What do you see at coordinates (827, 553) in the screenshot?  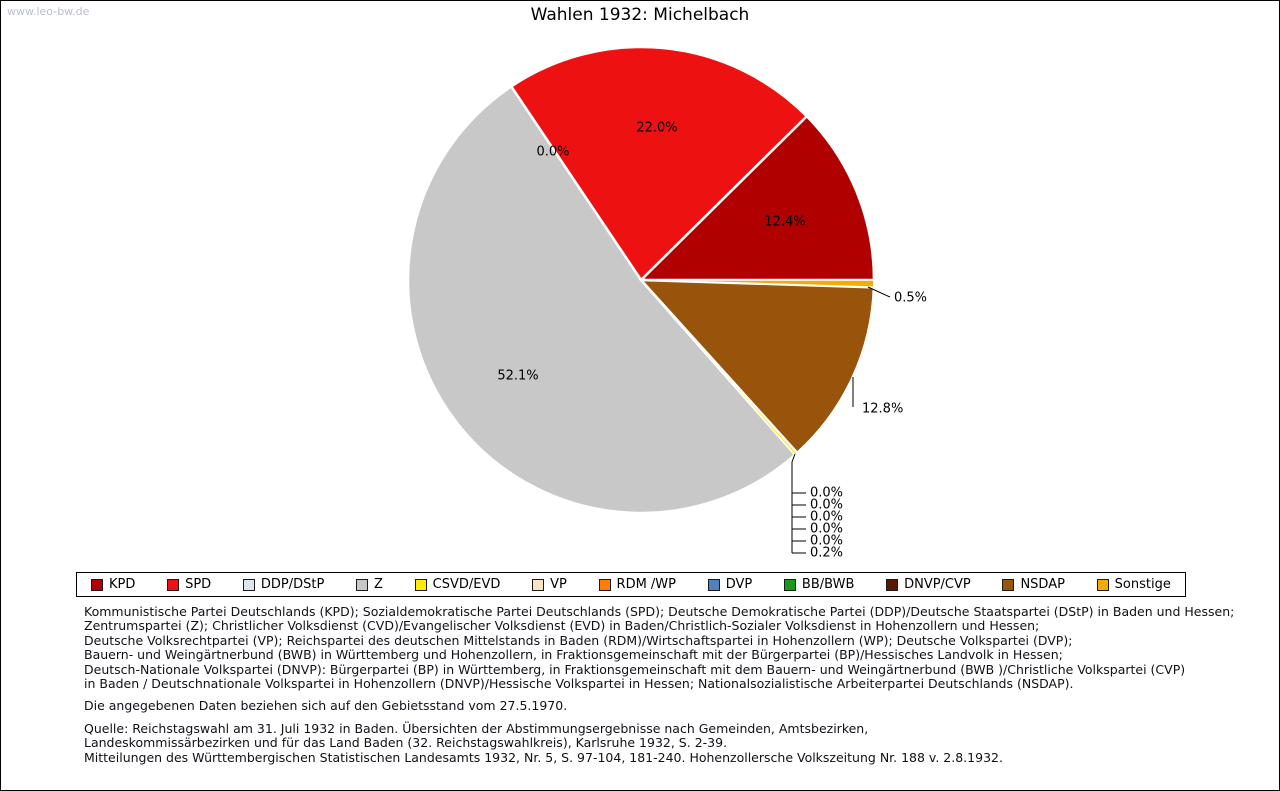 I see `stack-percent-label: 0.2%` at bounding box center [827, 553].